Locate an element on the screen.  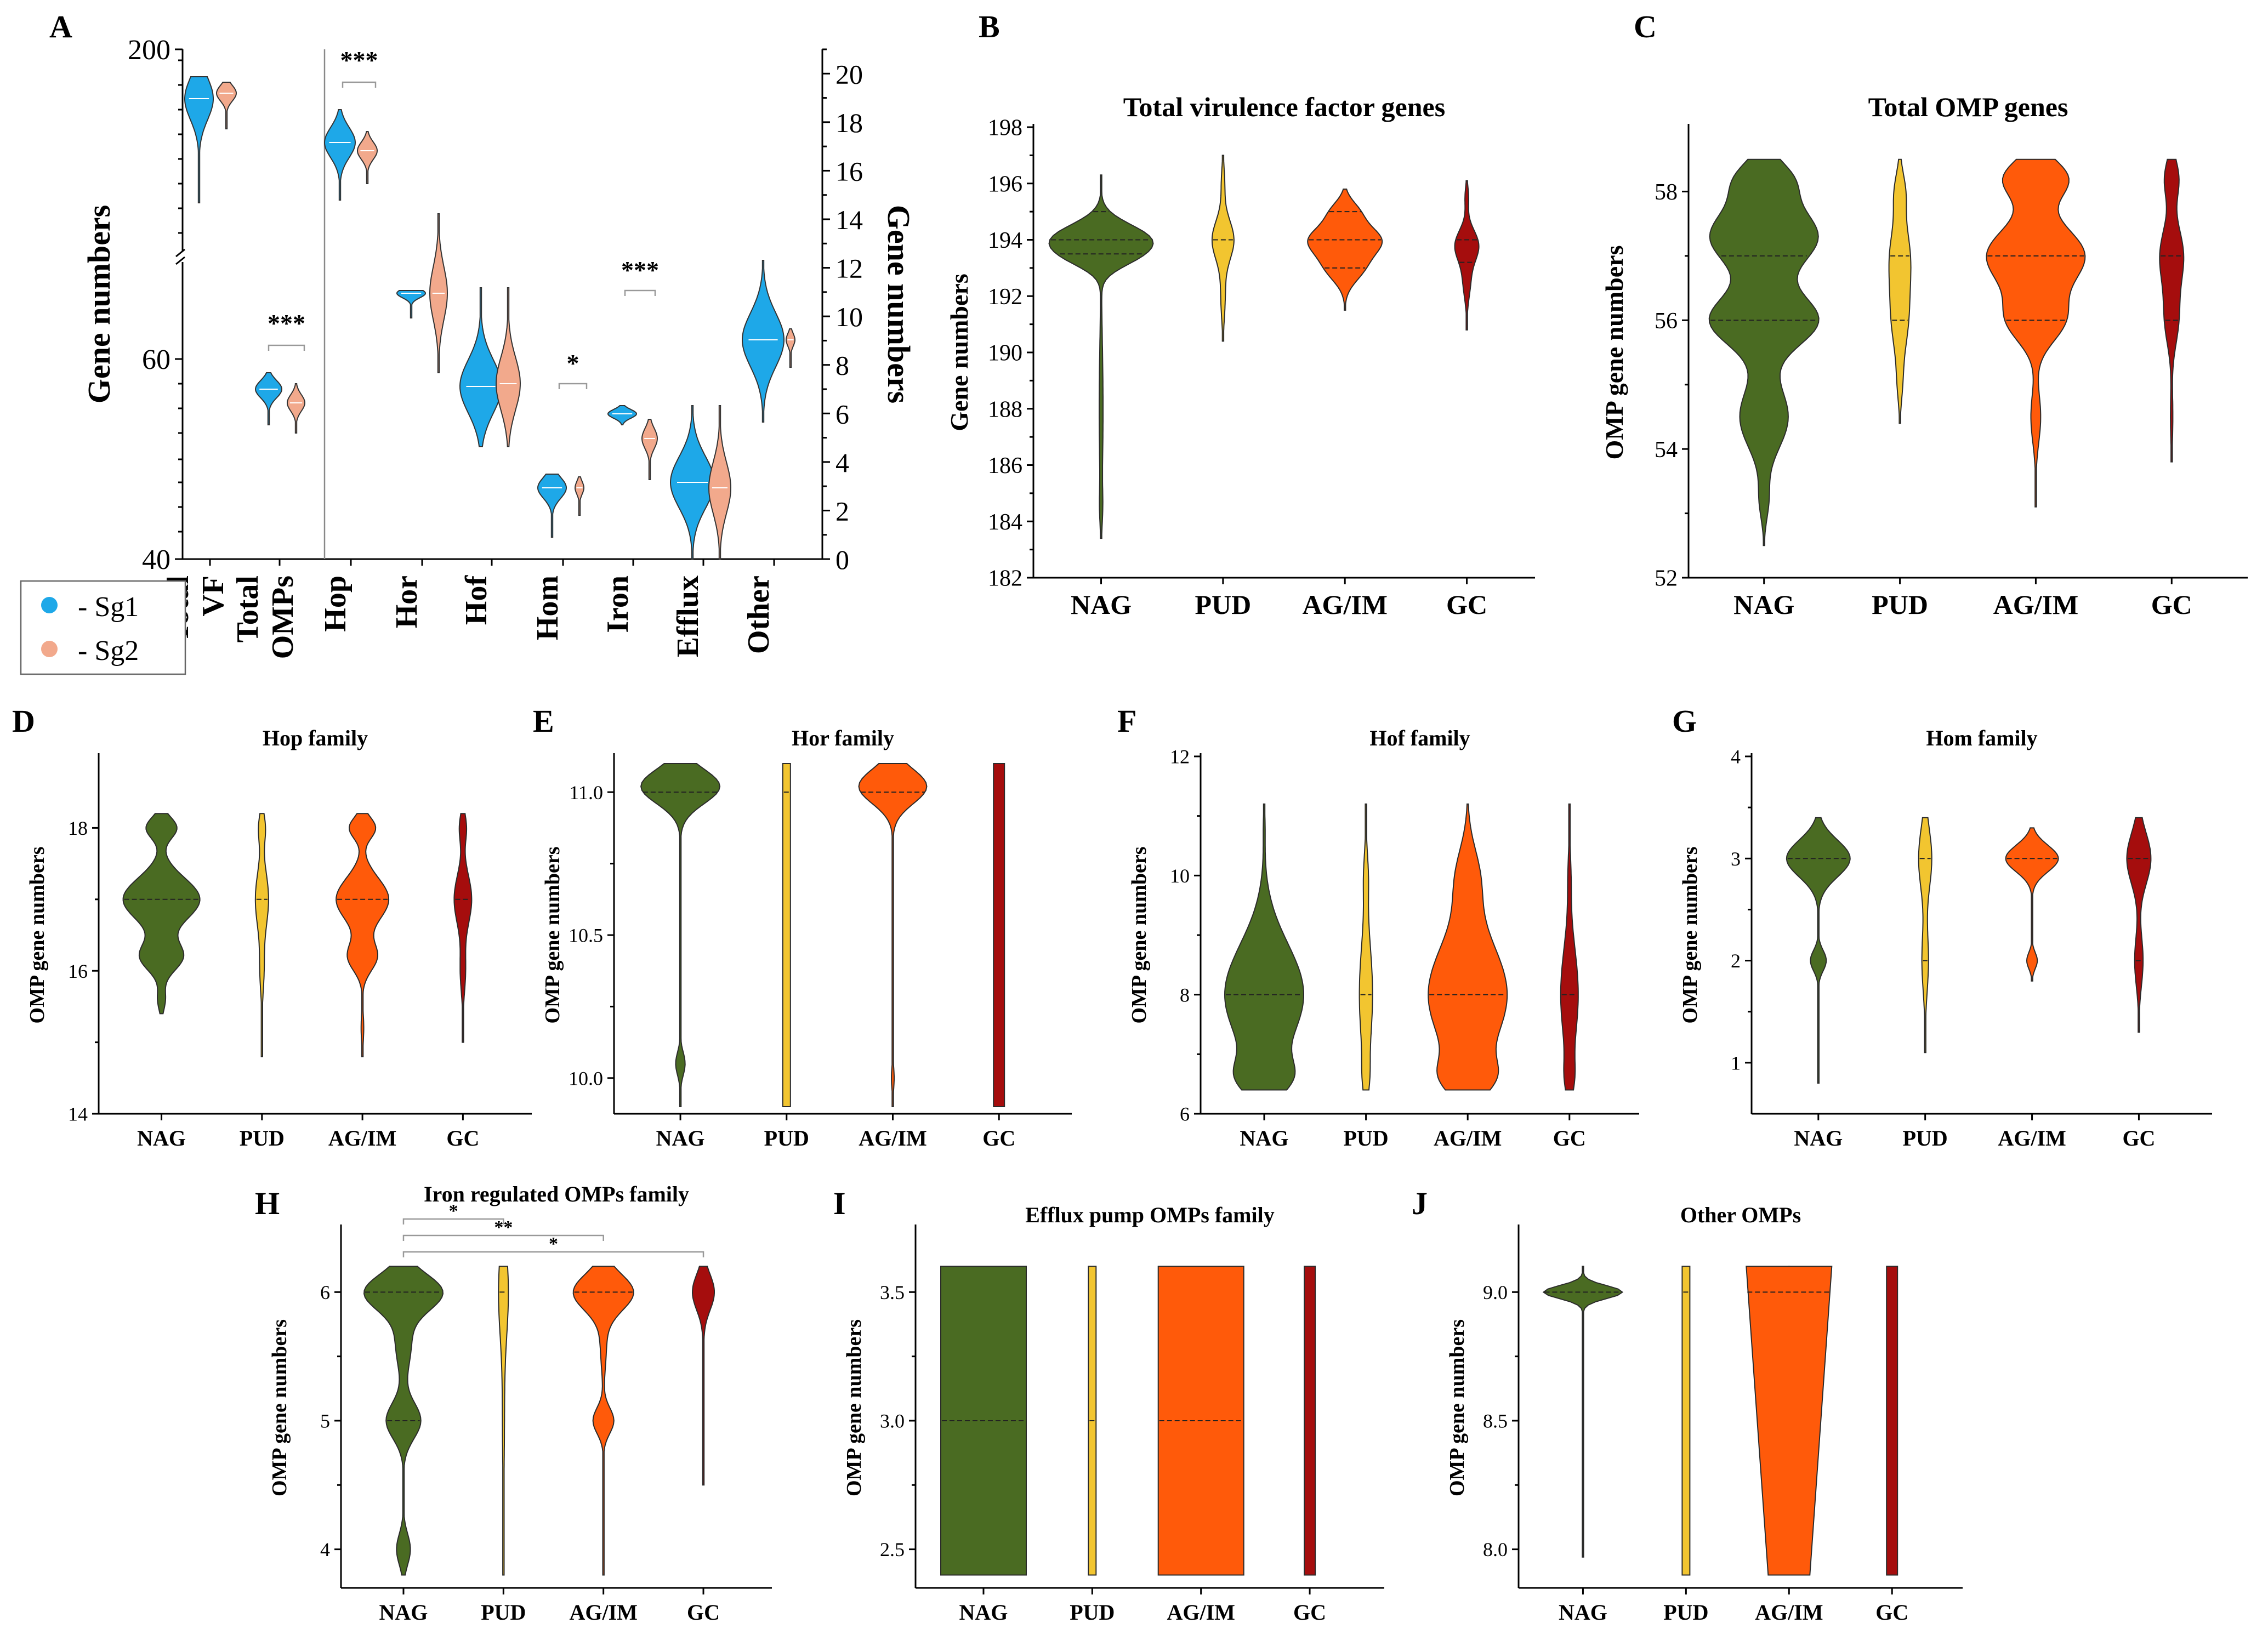
y-tick-label: 2 is located at coordinates (1736, 961).